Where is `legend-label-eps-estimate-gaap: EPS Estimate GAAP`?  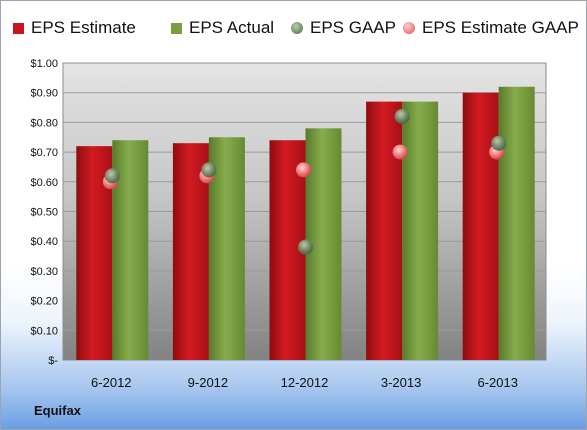
legend-label-eps-estimate-gaap: EPS Estimate GAAP is located at coordinates (500, 27).